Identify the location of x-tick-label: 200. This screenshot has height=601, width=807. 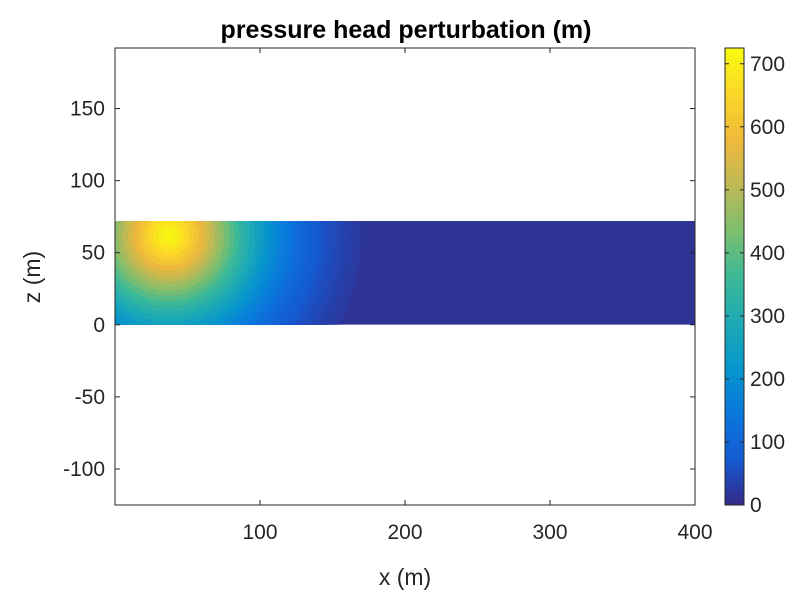
(404, 532).